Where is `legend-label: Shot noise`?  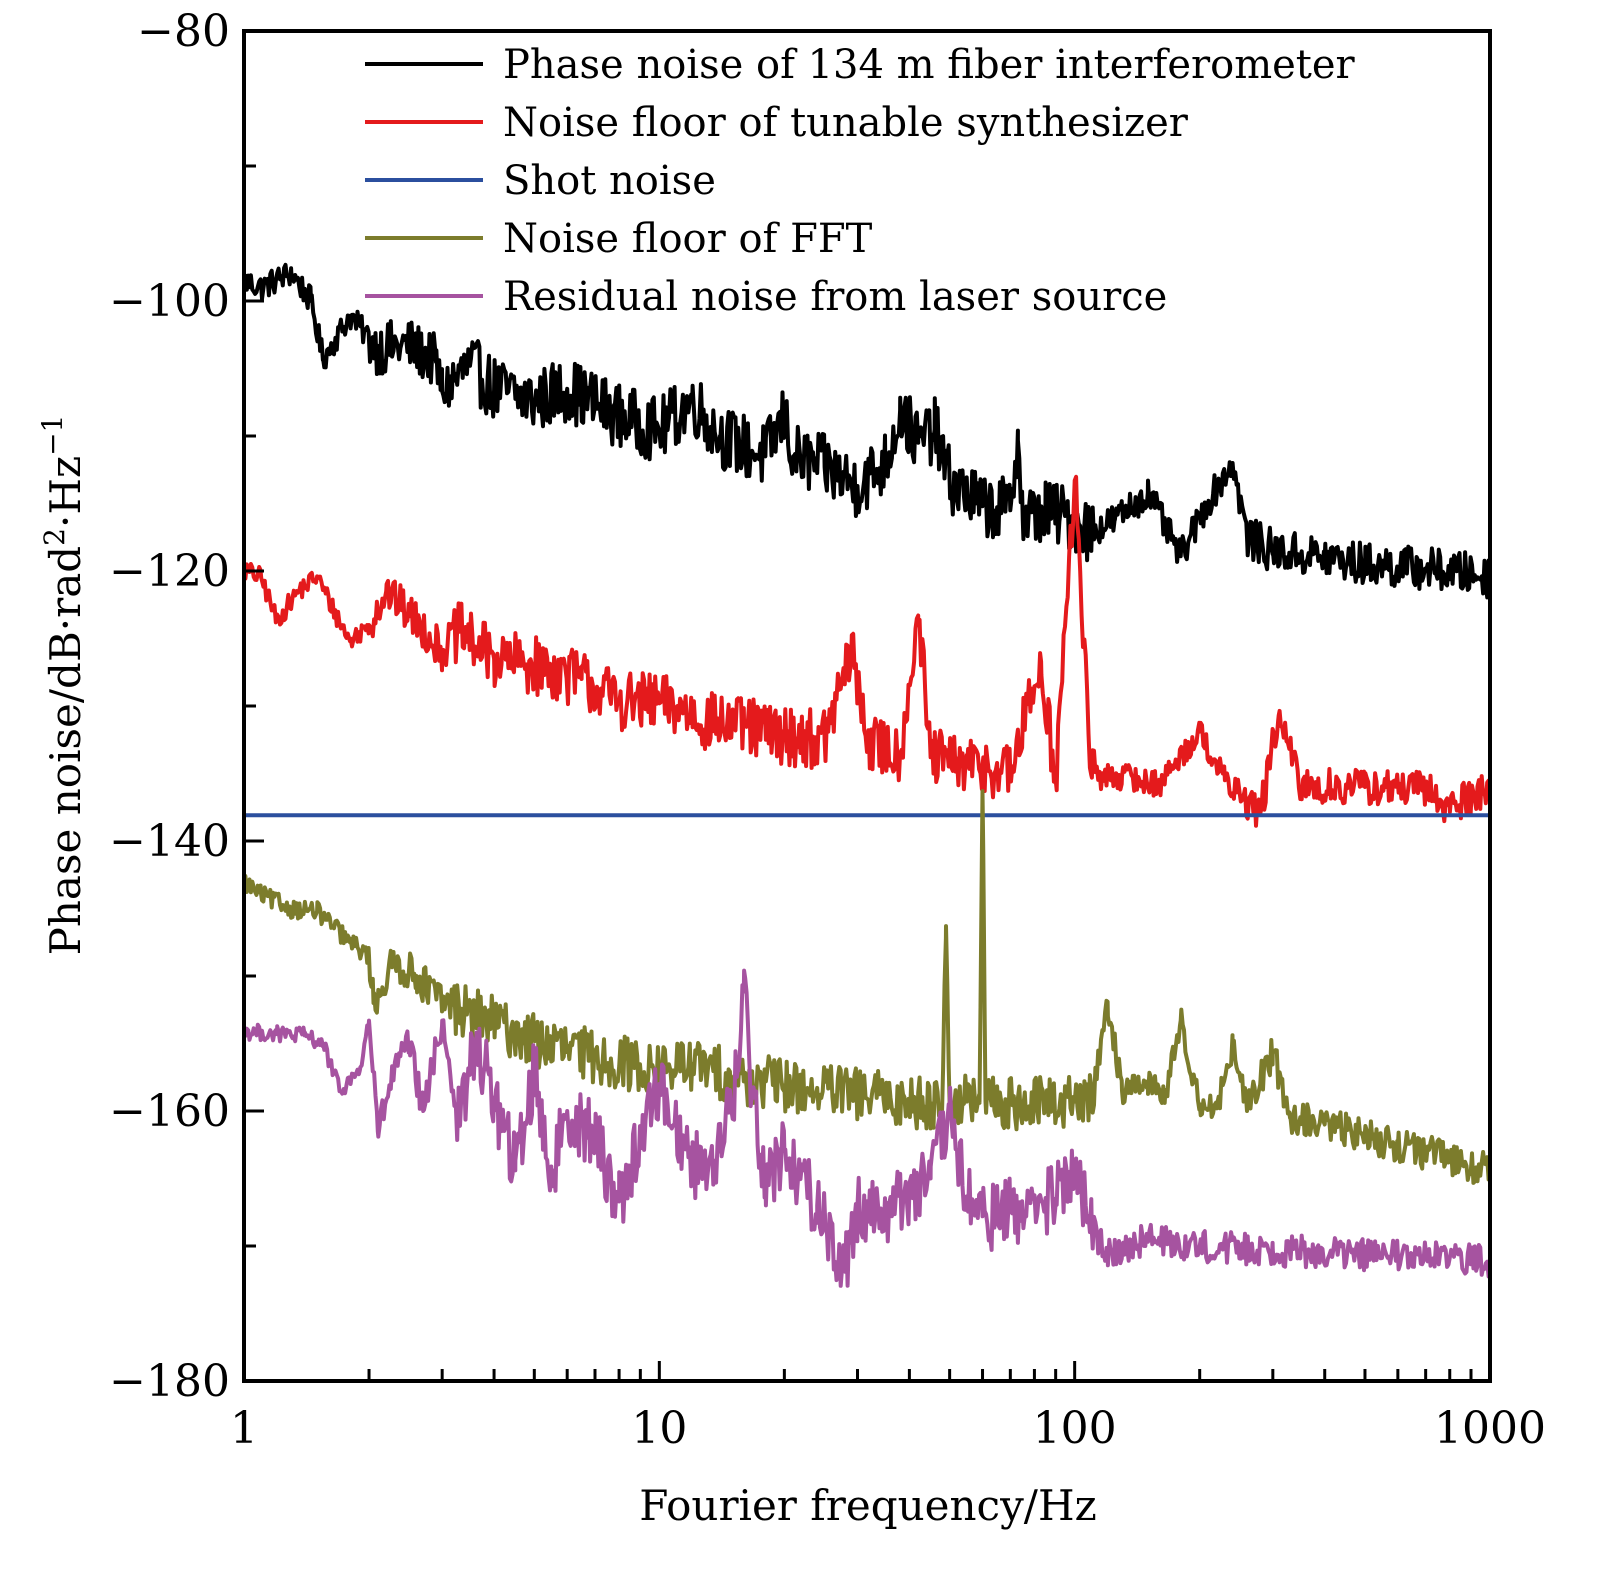
legend-label: Shot noise is located at coordinates (609, 181).